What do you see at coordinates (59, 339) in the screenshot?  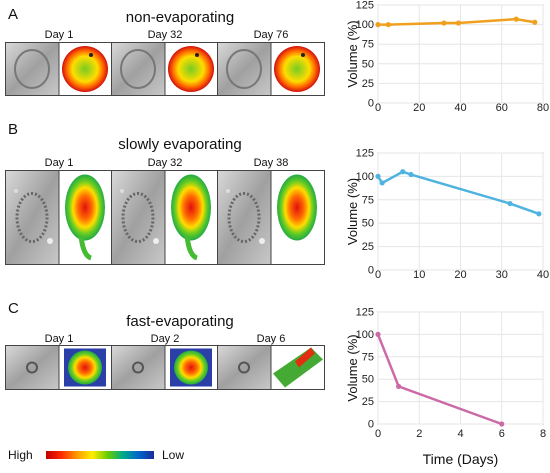 I see `day-label-c1: Day 1` at bounding box center [59, 339].